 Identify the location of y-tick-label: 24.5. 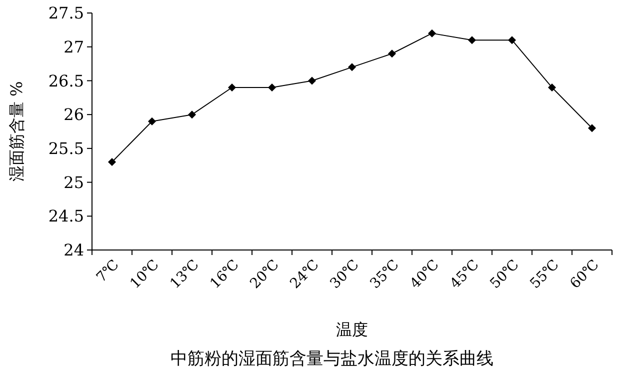
(66, 216).